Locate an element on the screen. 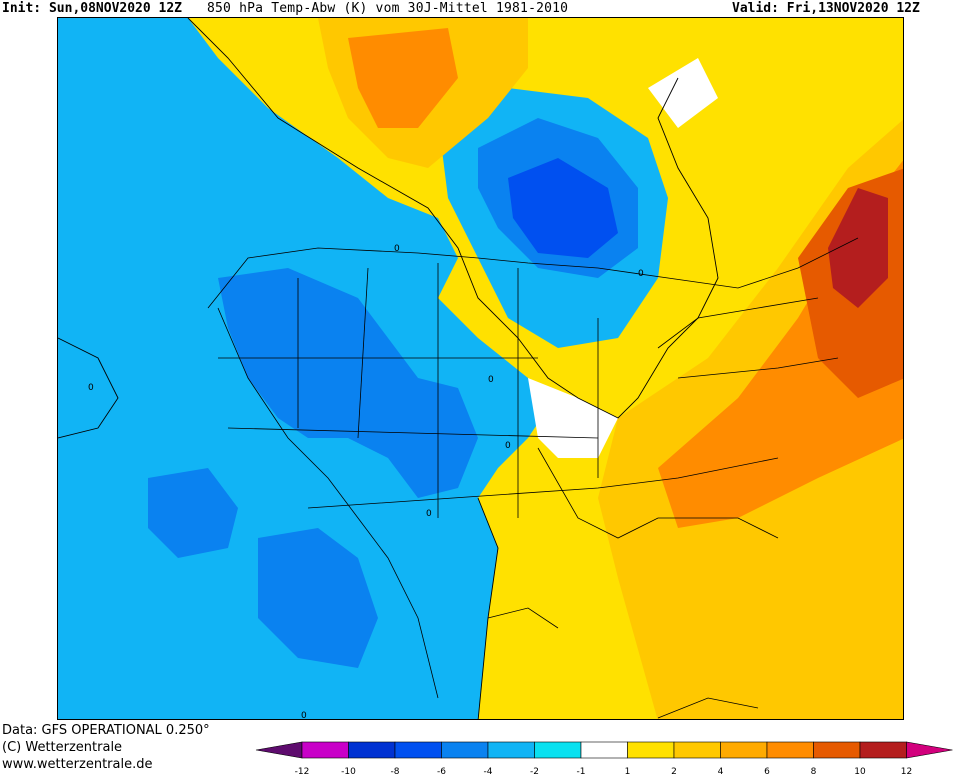  colorbar-tick-label: 1 is located at coordinates (628, 772).